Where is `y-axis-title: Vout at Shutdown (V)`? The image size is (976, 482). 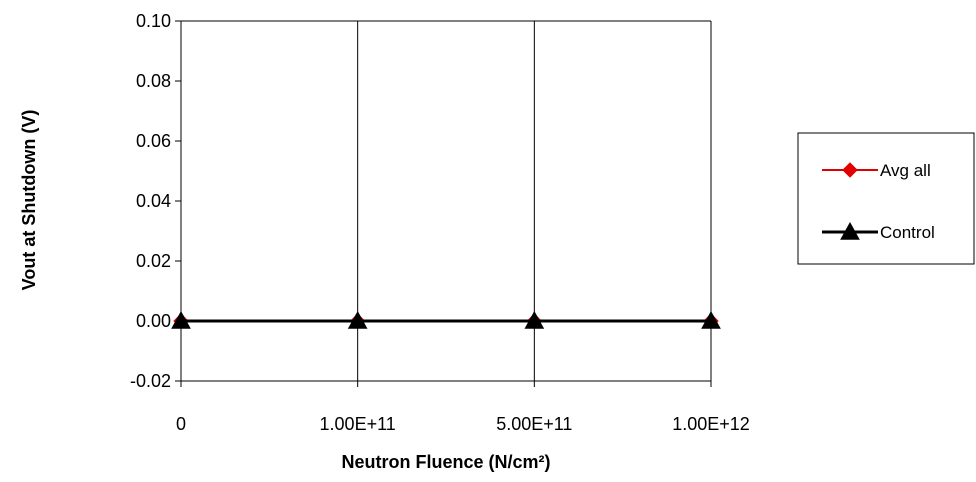 y-axis-title: Vout at Shutdown (V) is located at coordinates (29, 200).